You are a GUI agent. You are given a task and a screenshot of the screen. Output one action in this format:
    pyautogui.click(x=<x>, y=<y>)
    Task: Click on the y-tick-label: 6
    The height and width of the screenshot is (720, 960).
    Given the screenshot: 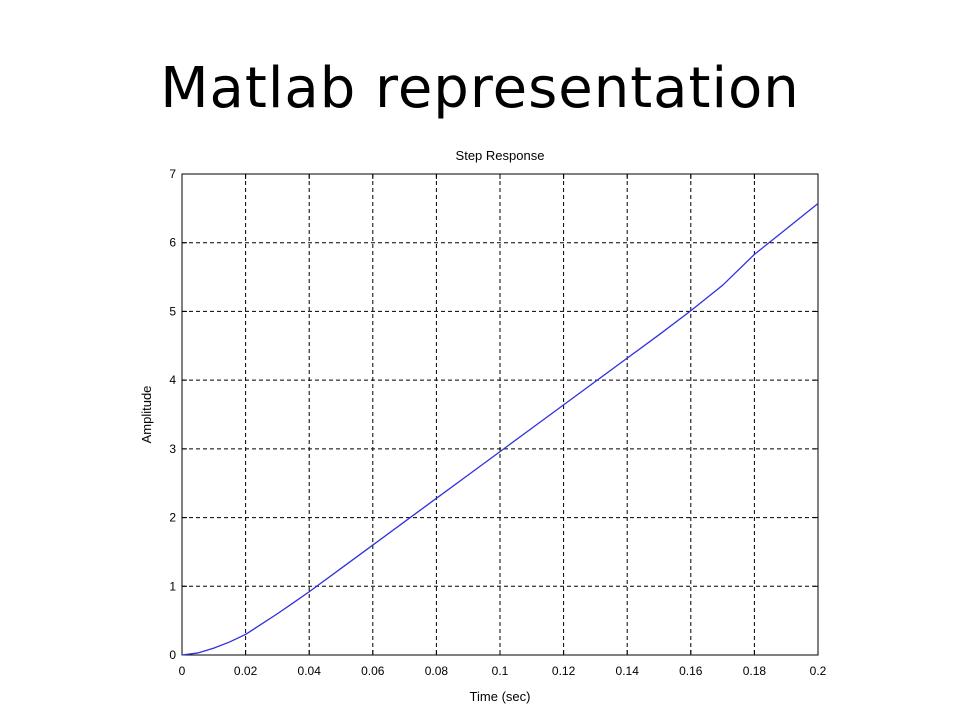 What is the action you would take?
    pyautogui.click(x=172, y=243)
    